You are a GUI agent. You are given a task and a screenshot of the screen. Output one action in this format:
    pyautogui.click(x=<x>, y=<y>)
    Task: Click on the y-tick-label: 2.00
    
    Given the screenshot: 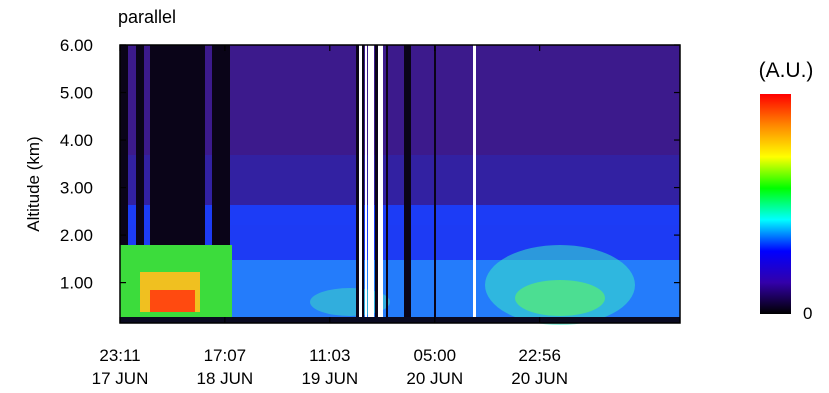 What is the action you would take?
    pyautogui.click(x=76, y=235)
    